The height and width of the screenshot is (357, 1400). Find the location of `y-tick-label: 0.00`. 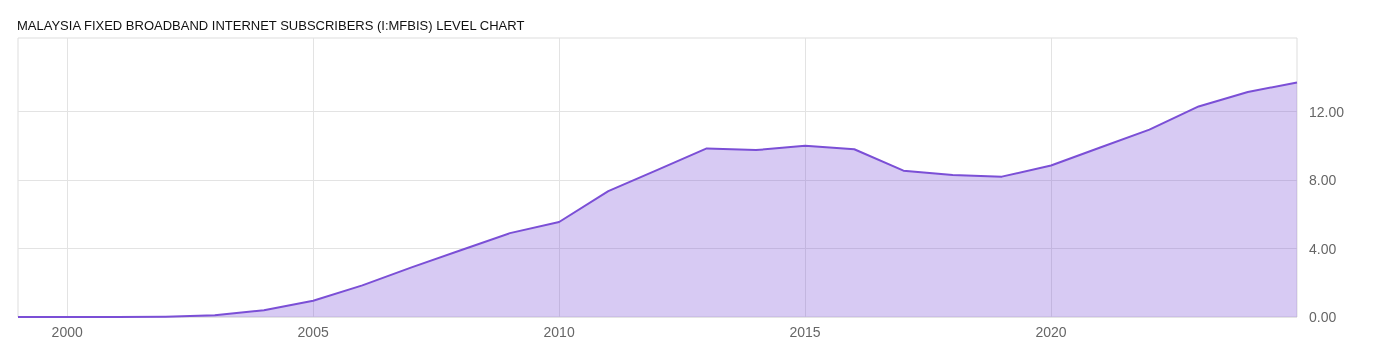

y-tick-label: 0.00 is located at coordinates (1323, 317).